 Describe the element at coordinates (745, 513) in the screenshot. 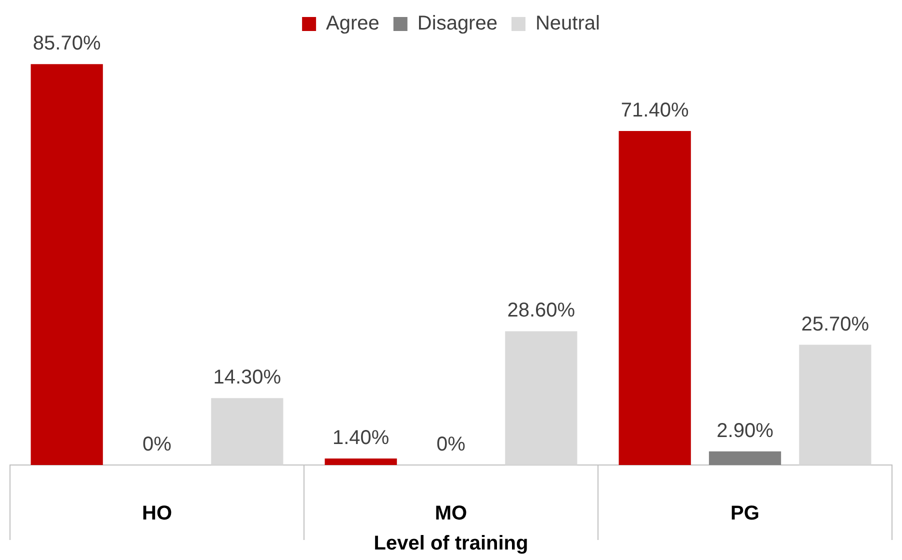

I see `x-tick-label: PG` at that location.